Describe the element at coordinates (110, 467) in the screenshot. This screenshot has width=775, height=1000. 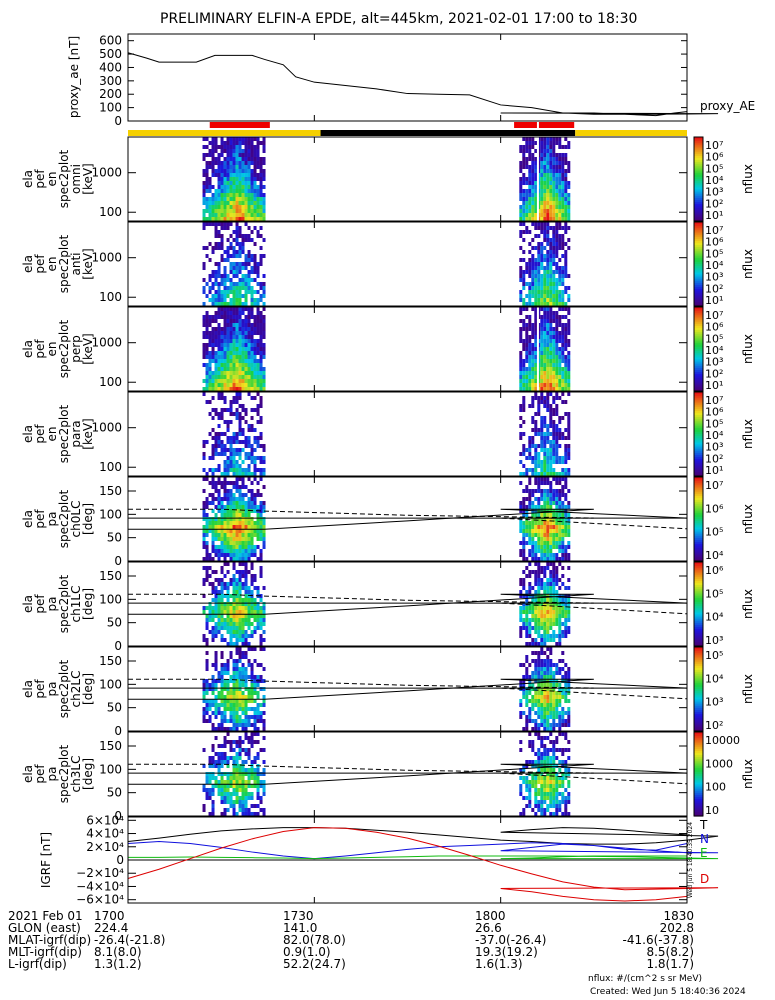
I see `y-tick-label: 100` at that location.